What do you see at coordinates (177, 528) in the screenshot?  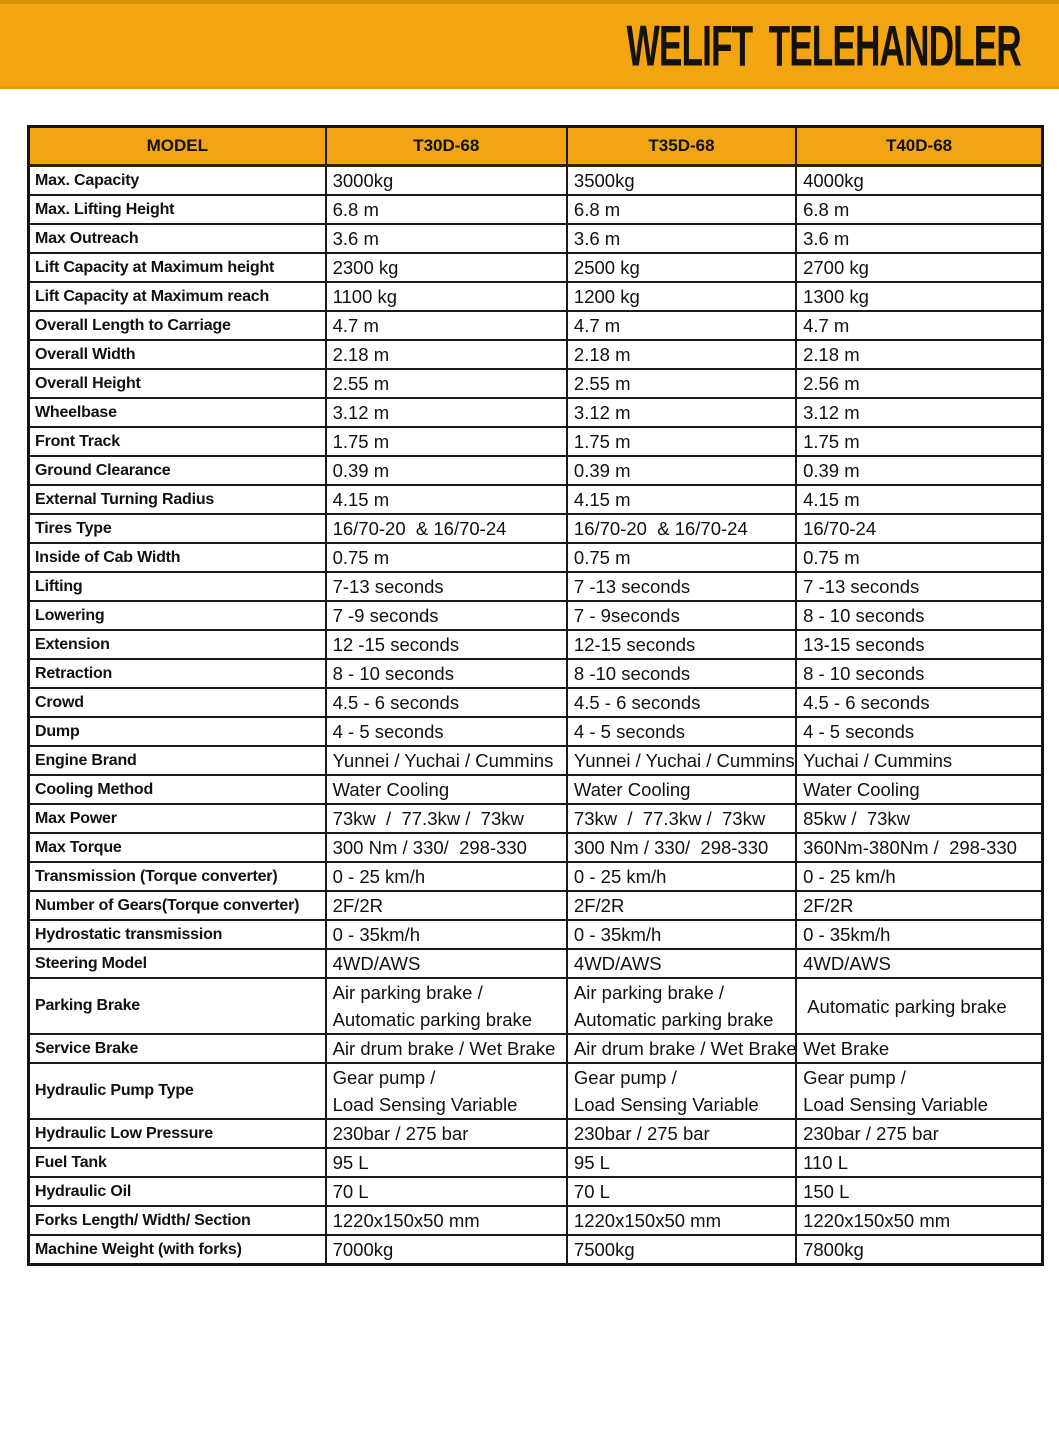 I see `spec-row-label: Tires Type` at bounding box center [177, 528].